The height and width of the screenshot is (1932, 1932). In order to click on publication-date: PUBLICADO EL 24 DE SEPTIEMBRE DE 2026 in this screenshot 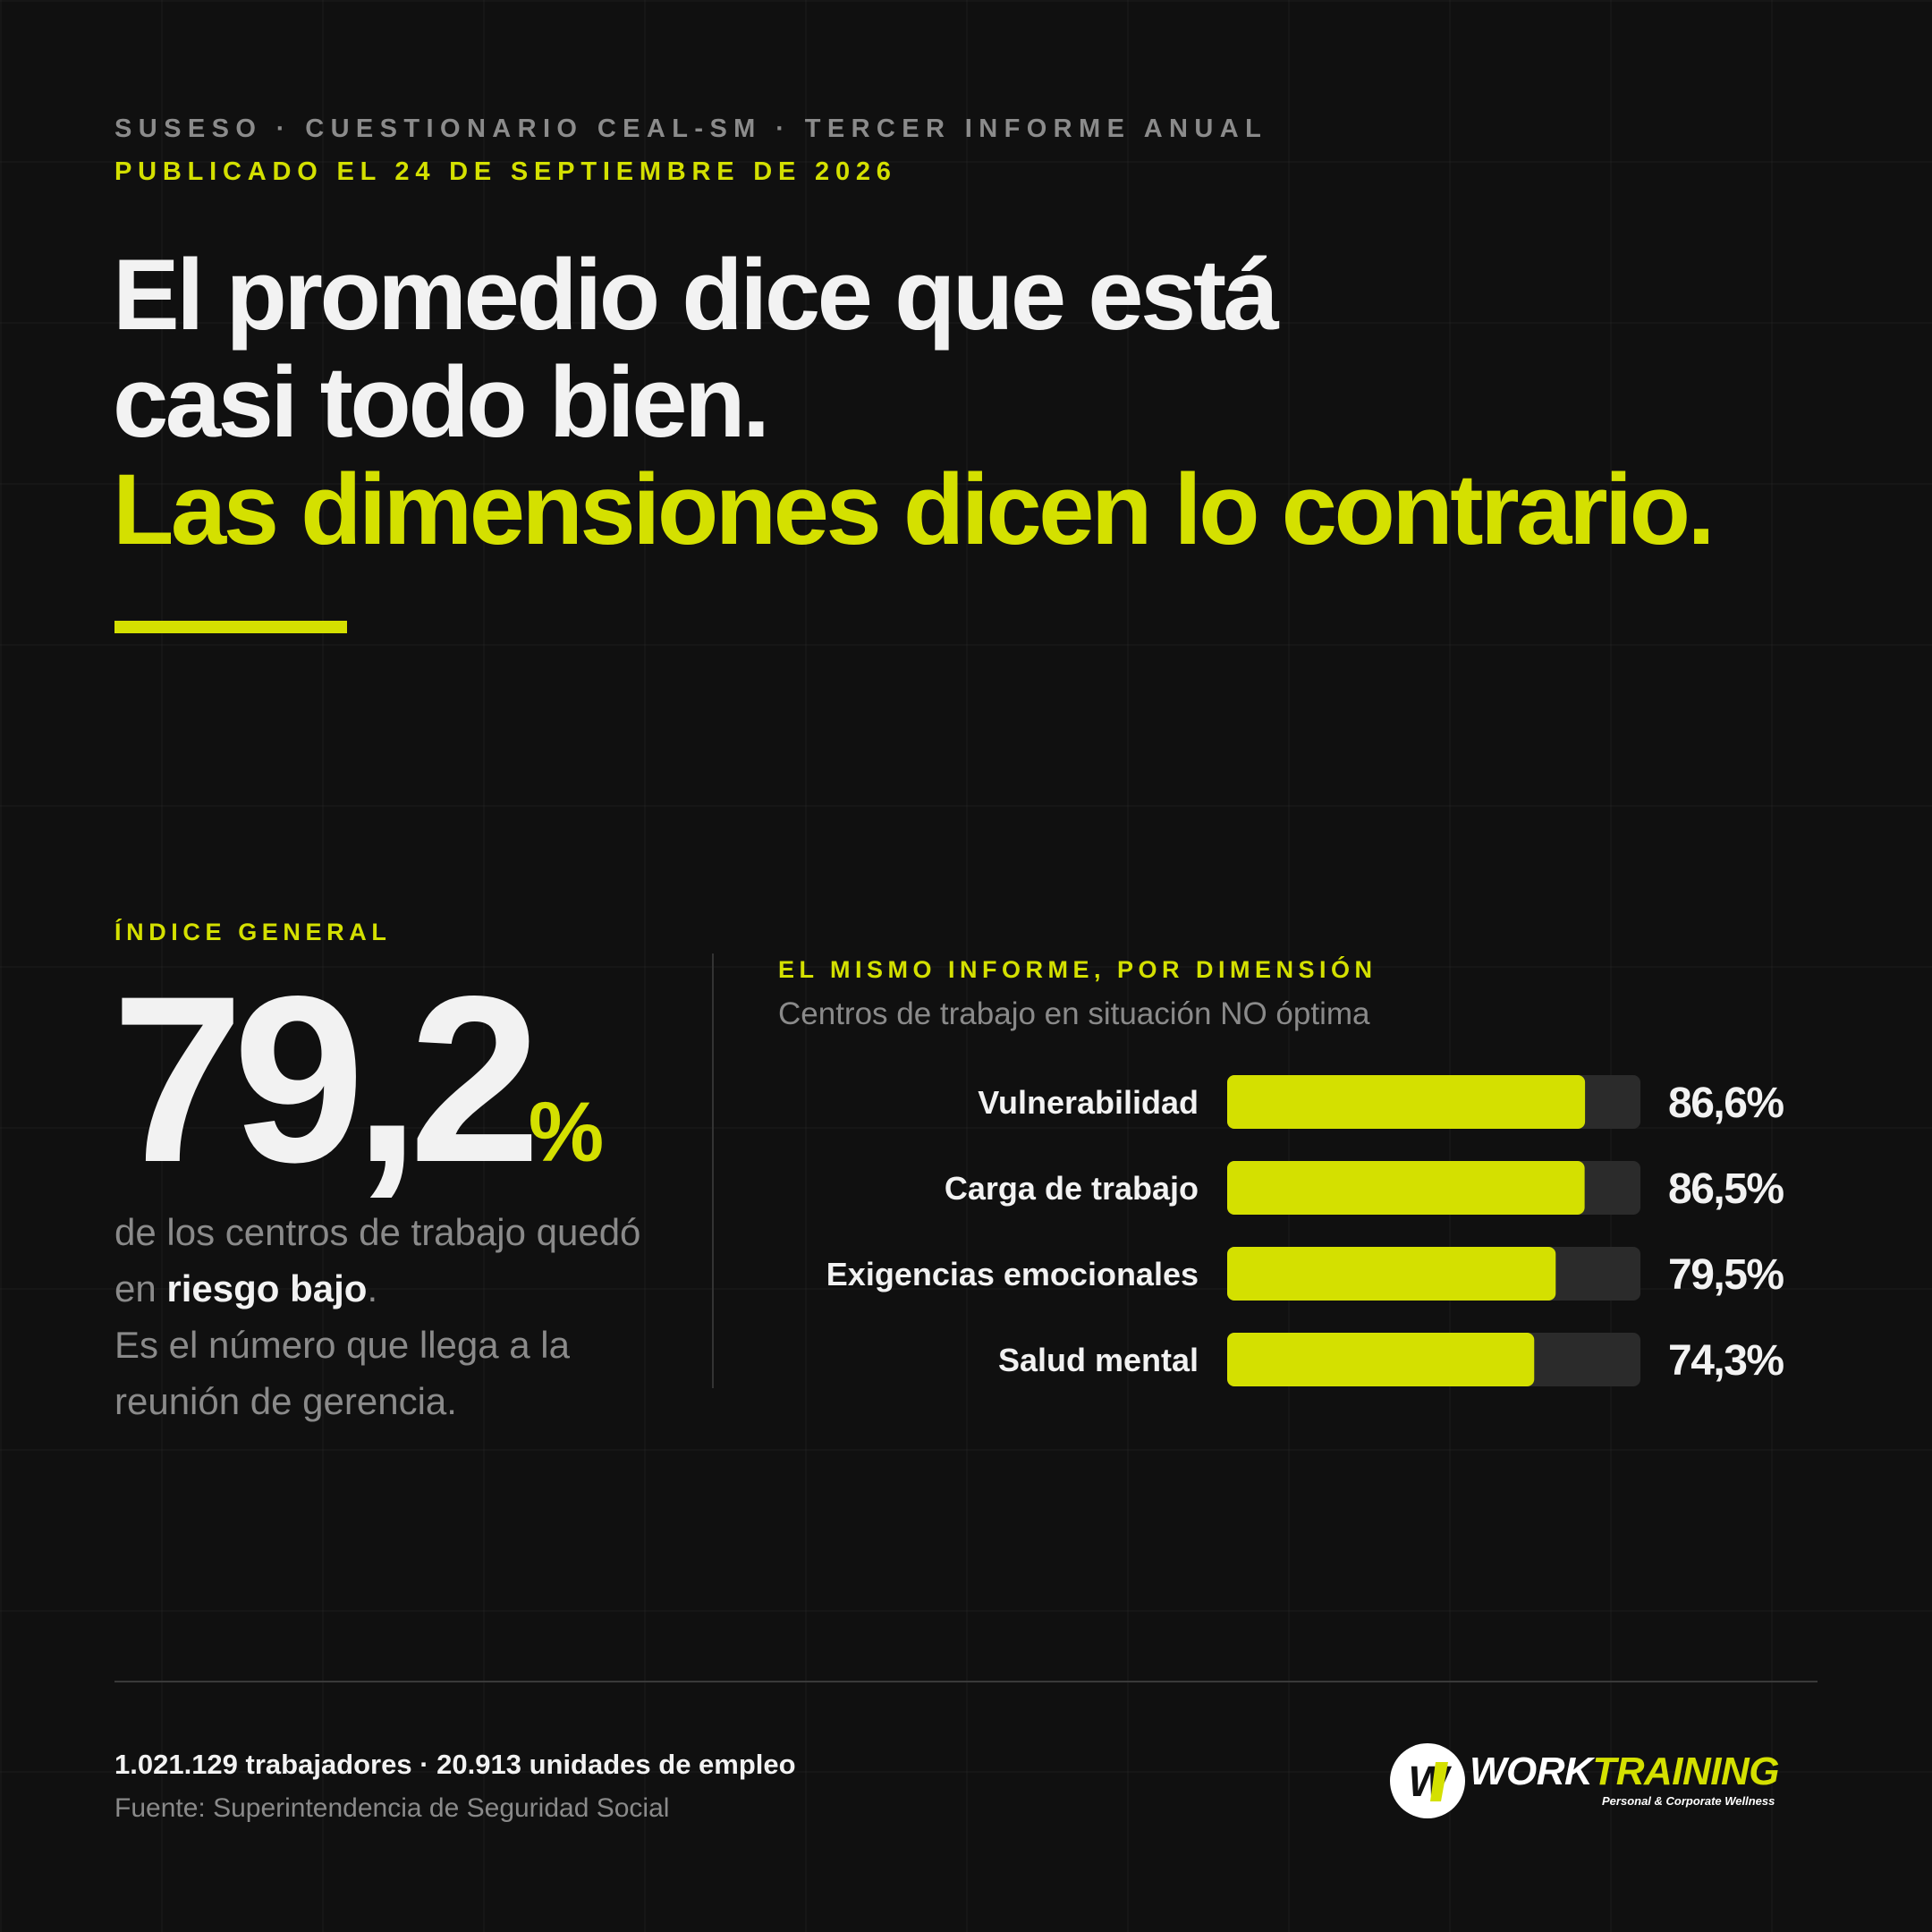, I will do `click(505, 171)`.